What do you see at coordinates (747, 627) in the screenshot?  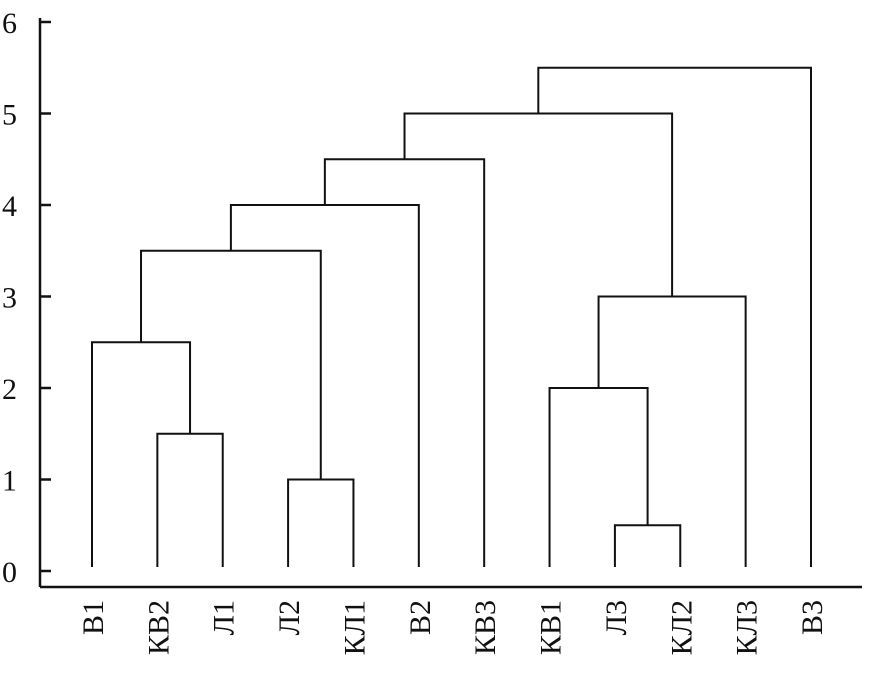 I see `leaf-label: КЛ3` at bounding box center [747, 627].